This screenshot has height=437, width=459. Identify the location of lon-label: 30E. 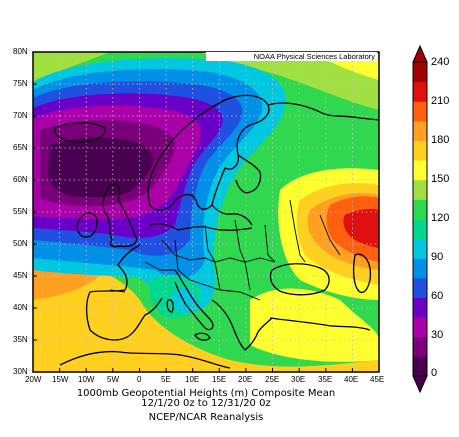
(298, 379).